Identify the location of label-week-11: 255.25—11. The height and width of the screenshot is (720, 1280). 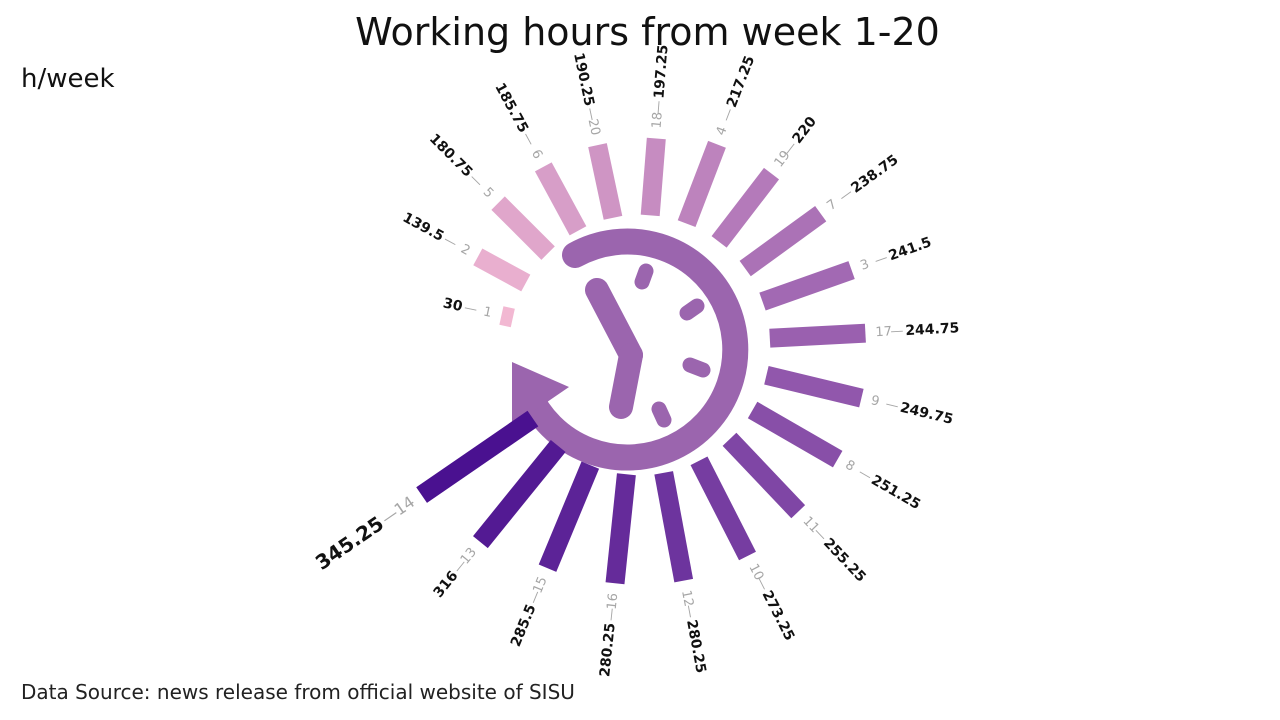
(834, 550).